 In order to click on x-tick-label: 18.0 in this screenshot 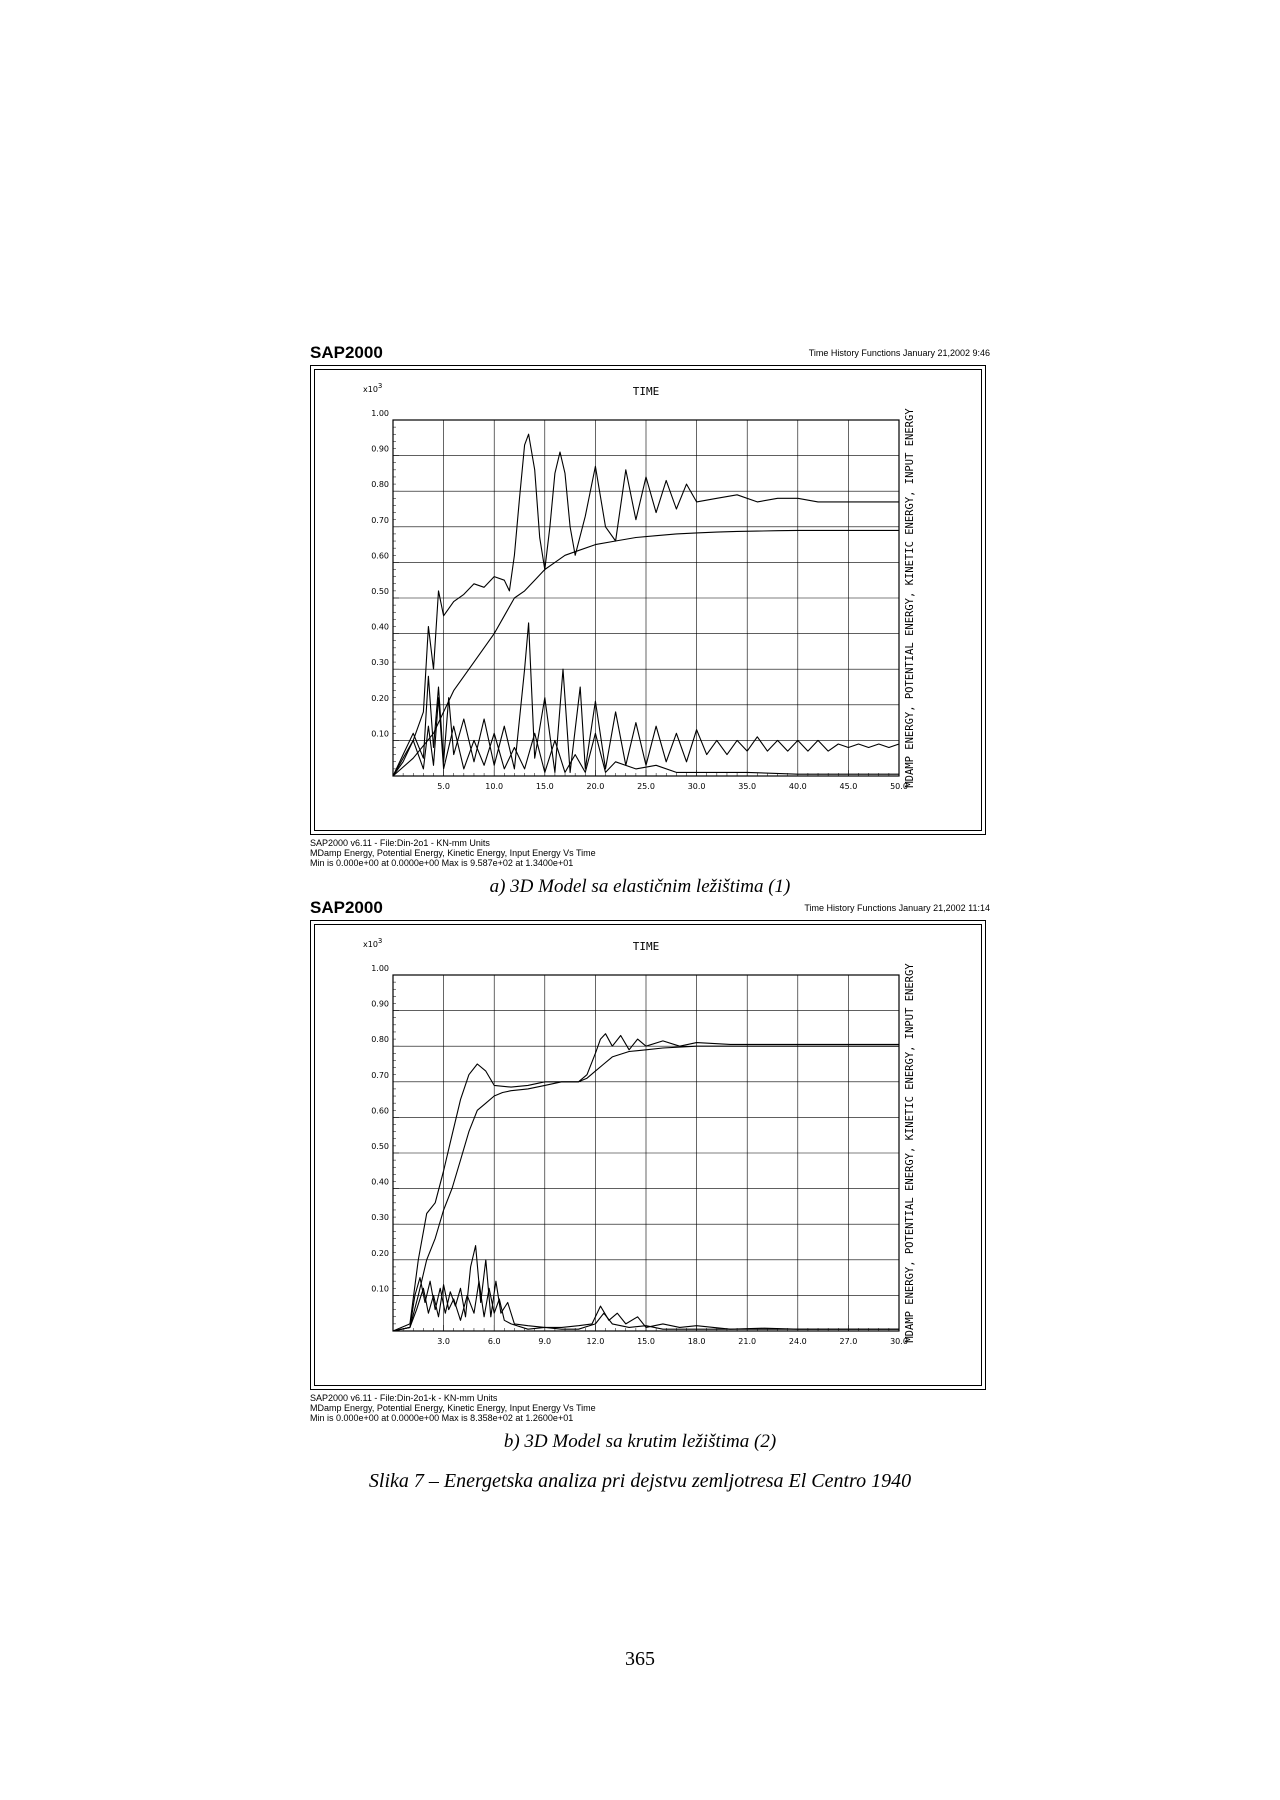, I will do `click(697, 1341)`.